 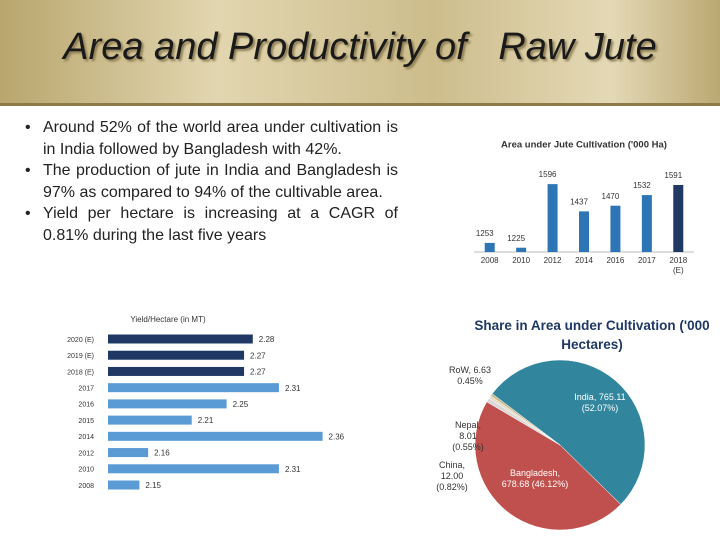 What do you see at coordinates (206, 420) in the screenshot?
I see `data-label: 2.21` at bounding box center [206, 420].